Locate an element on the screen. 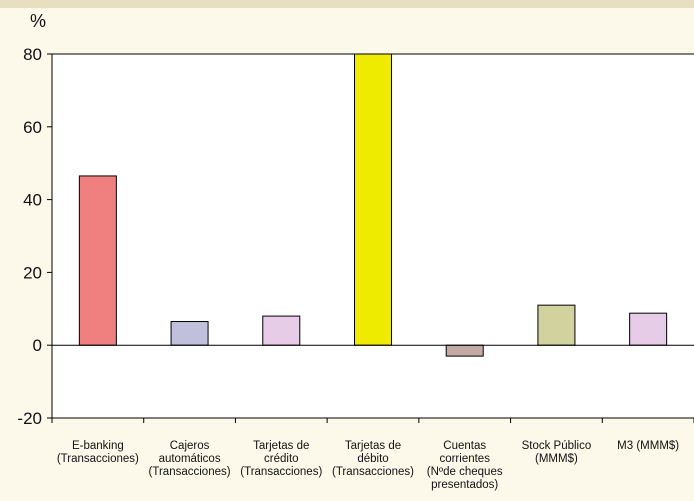 This screenshot has width=694, height=501. y-ticks: -20 0 20 40 60 80 is located at coordinates (34, 236).